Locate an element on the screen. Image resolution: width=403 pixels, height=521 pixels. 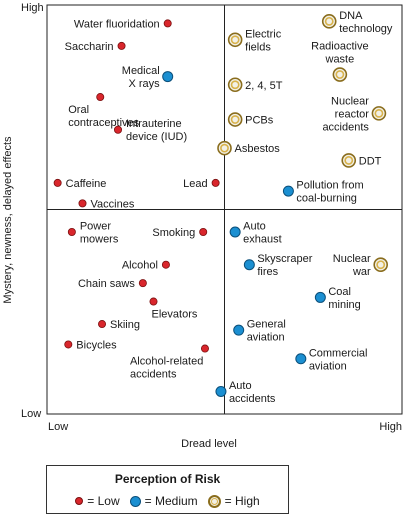
legend: Perception of Risk = Low = Medium = High is located at coordinates (167, 489).